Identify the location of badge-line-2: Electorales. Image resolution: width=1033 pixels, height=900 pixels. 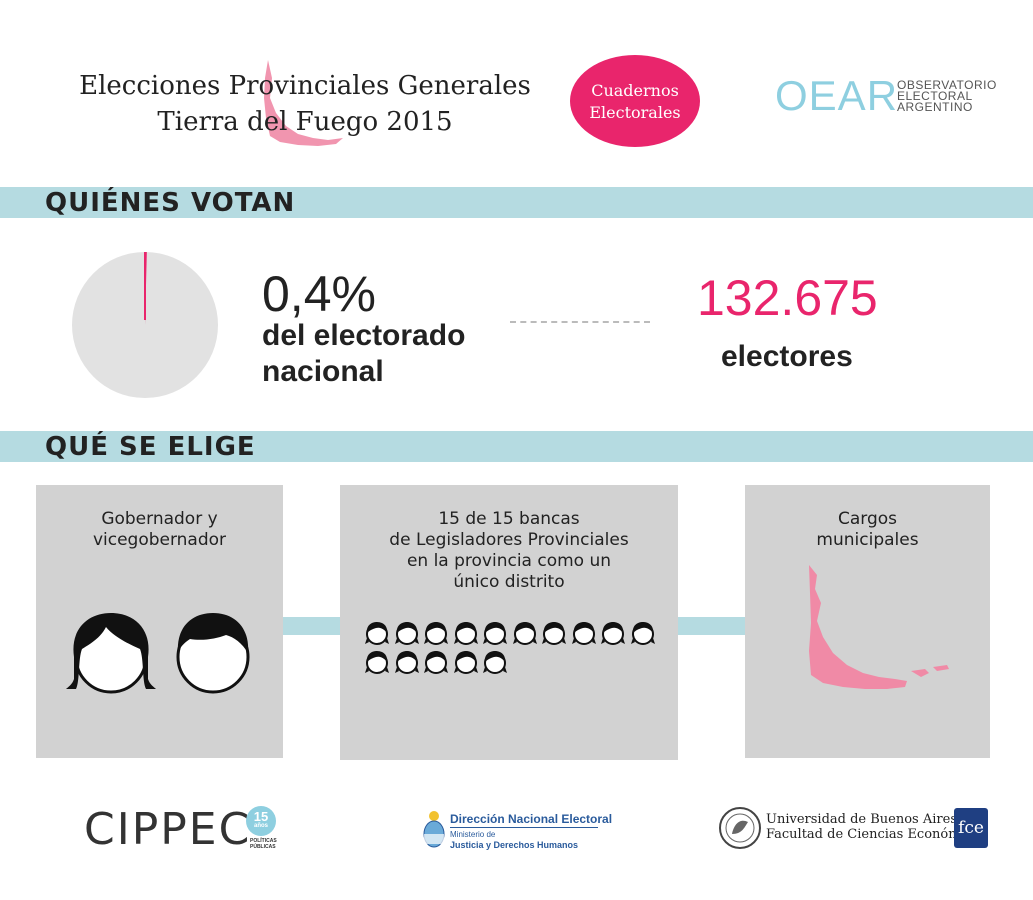
(635, 112).